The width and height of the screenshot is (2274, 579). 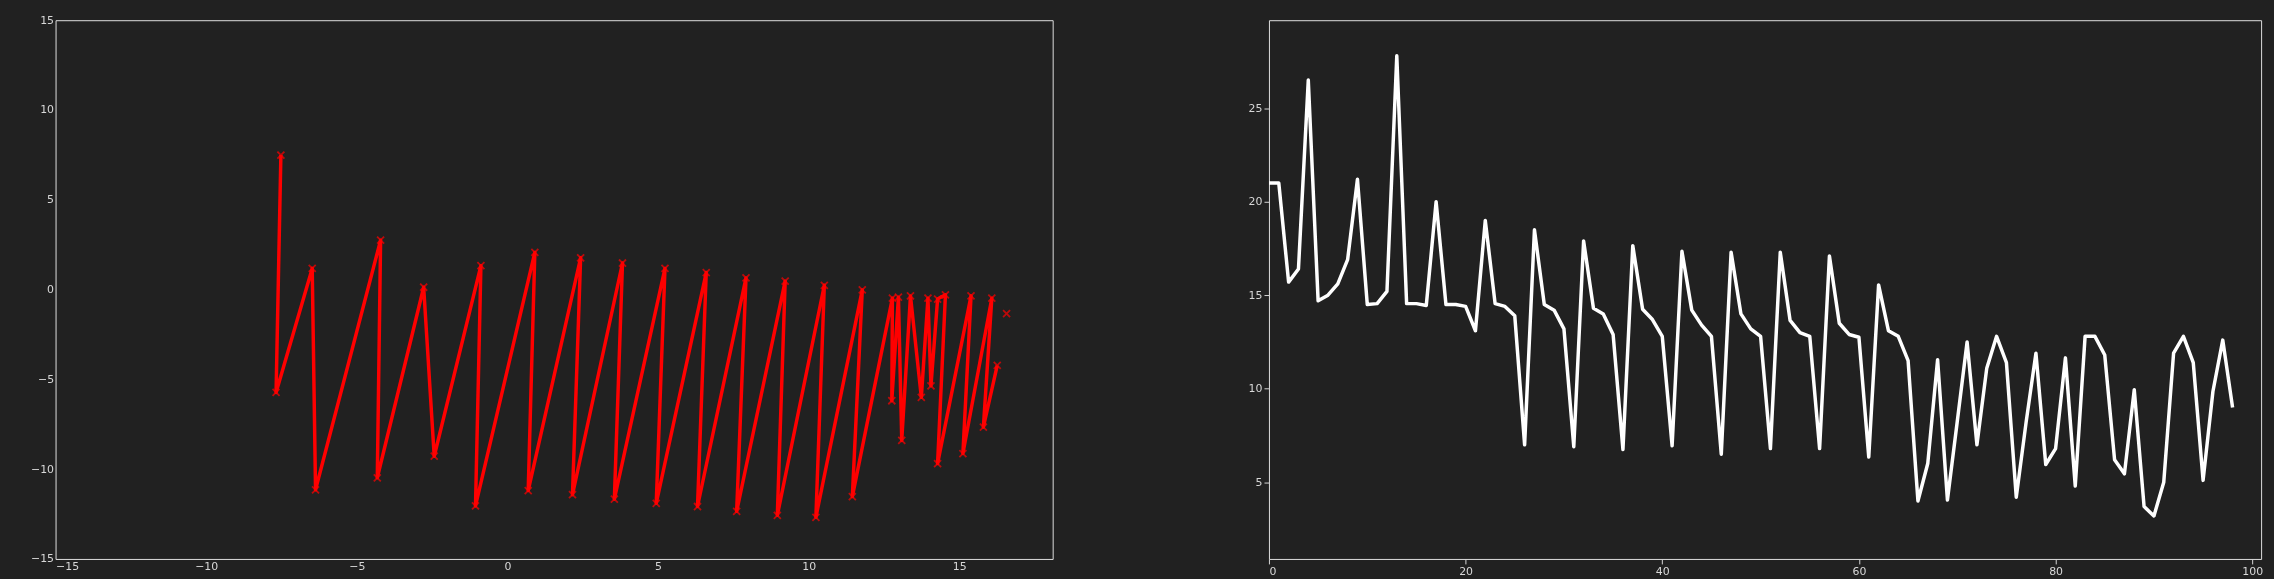 What do you see at coordinates (1466, 572) in the screenshot?
I see `x-tick-label: 20` at bounding box center [1466, 572].